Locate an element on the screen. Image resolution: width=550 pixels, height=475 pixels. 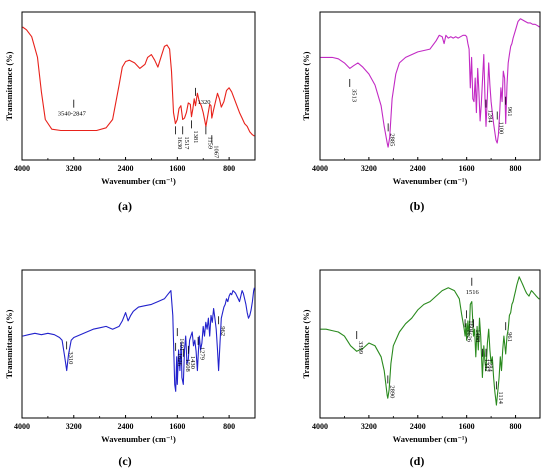
peak-label: 1430 is located at coordinates (192, 362).